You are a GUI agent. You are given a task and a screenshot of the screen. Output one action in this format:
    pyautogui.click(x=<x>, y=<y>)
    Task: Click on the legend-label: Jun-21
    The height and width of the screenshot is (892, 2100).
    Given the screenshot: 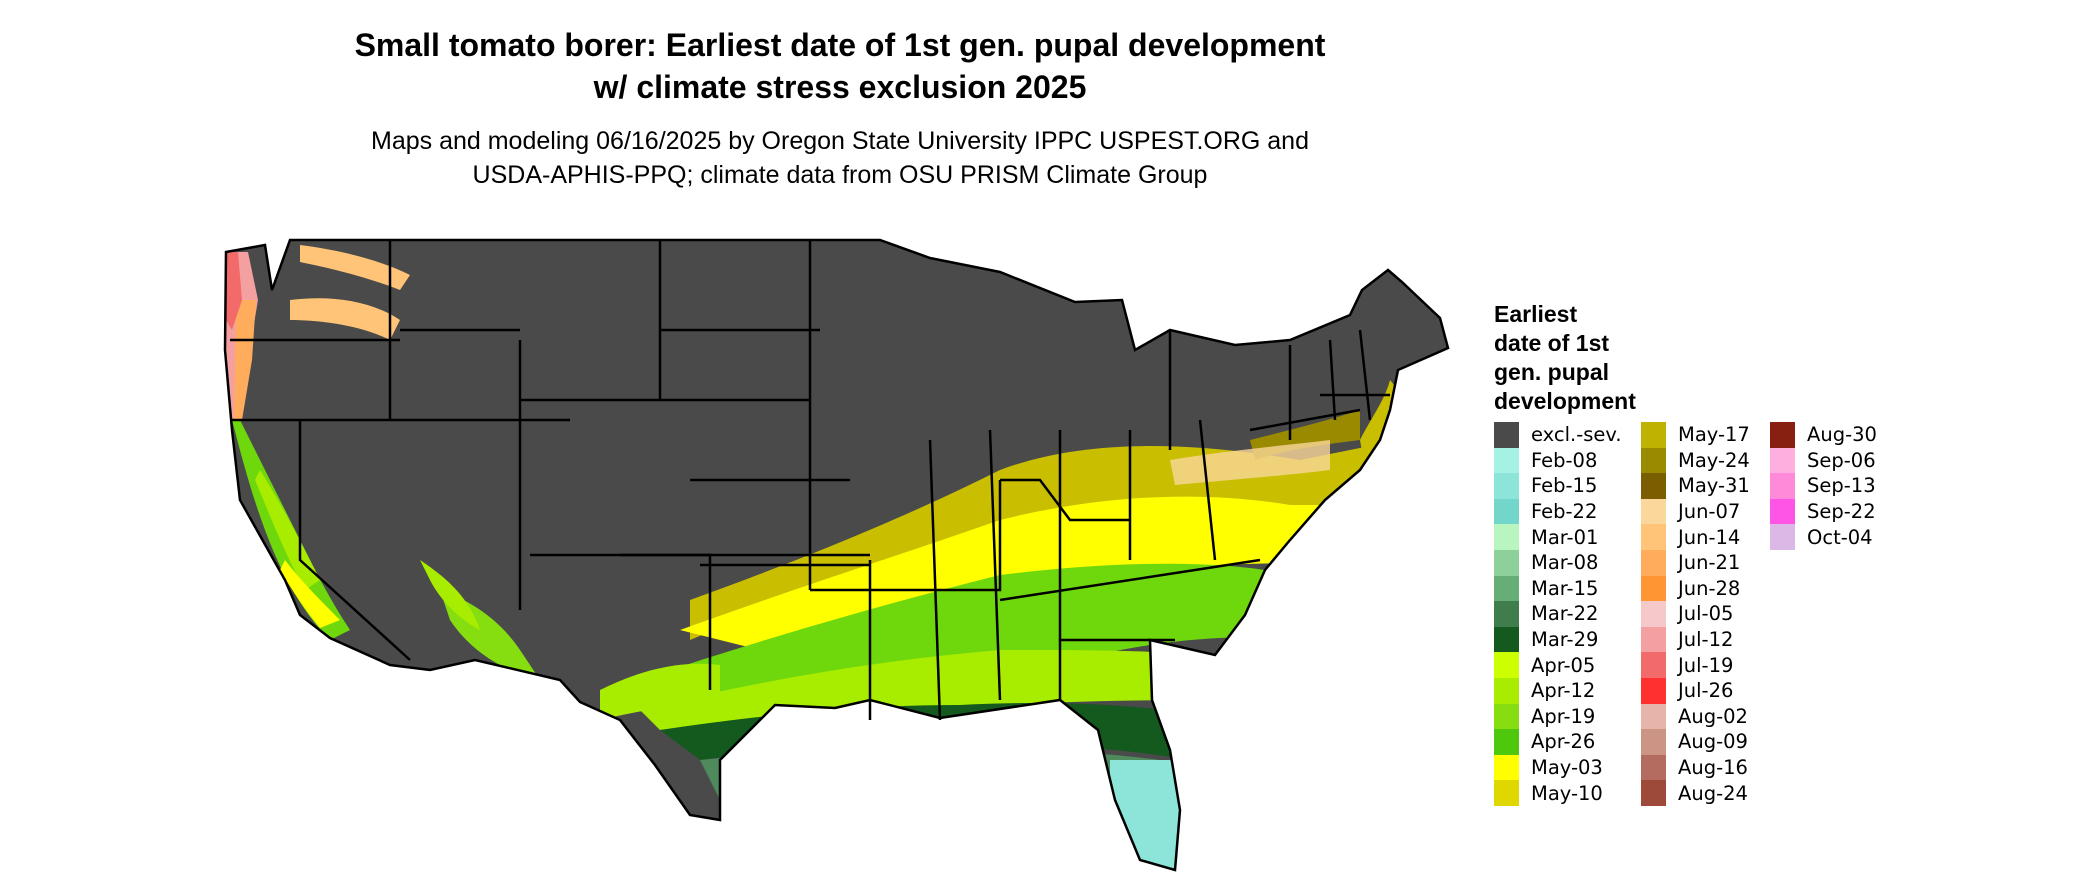 What is the action you would take?
    pyautogui.click(x=1709, y=563)
    